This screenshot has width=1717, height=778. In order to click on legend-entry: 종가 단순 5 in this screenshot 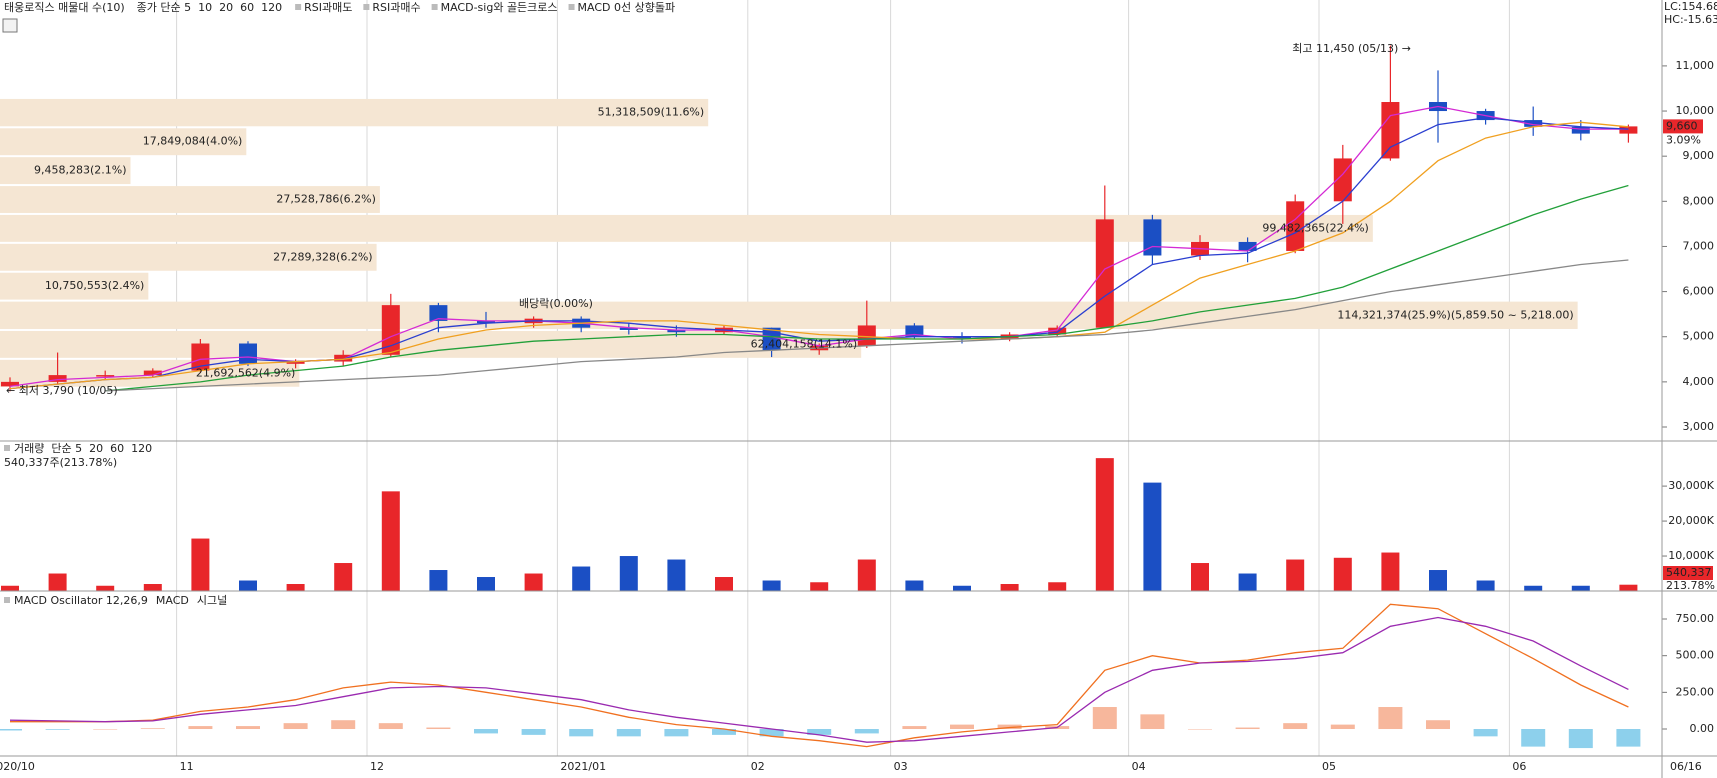, I will do `click(164, 7)`.